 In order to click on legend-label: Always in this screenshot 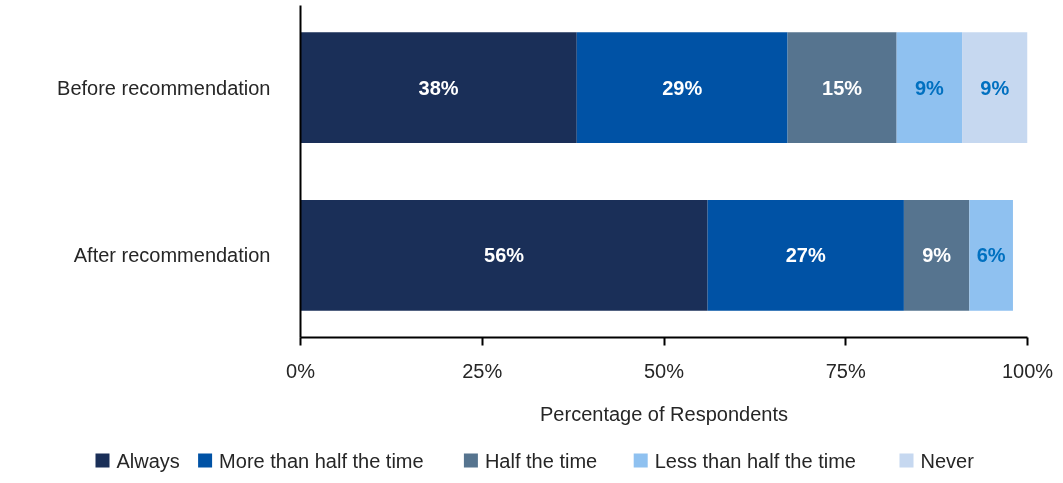, I will do `click(148, 460)`.